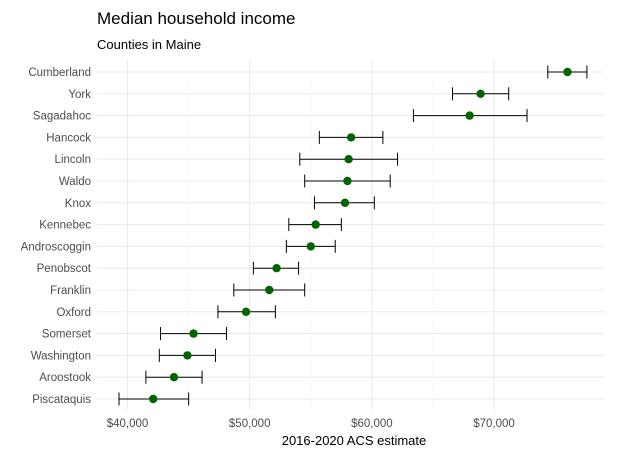 Image resolution: width=624 pixels, height=452 pixels. What do you see at coordinates (62, 117) in the screenshot?
I see `y-tick-label: Sagadahoc` at bounding box center [62, 117].